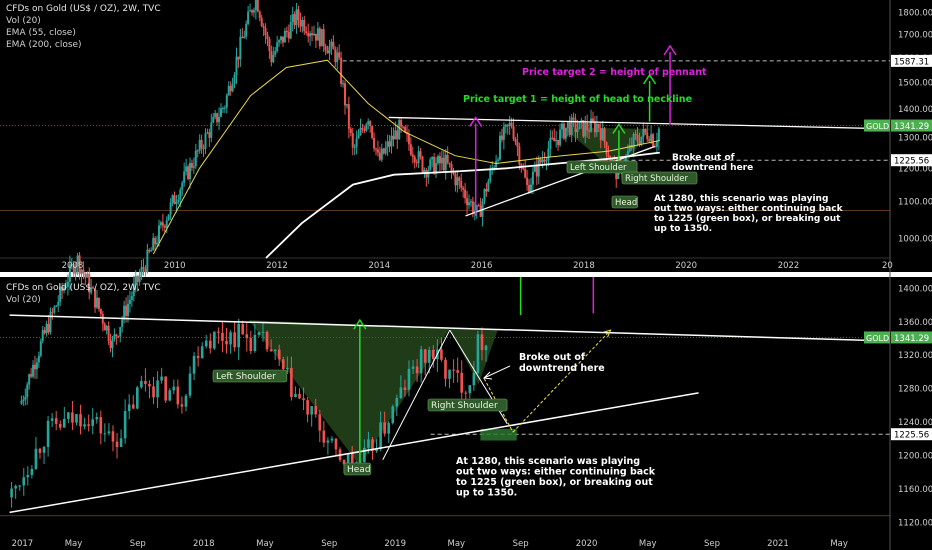 The image size is (932, 550). What do you see at coordinates (915, 390) in the screenshot?
I see `bottom-y-tick-label: 1280.00` at bounding box center [915, 390].